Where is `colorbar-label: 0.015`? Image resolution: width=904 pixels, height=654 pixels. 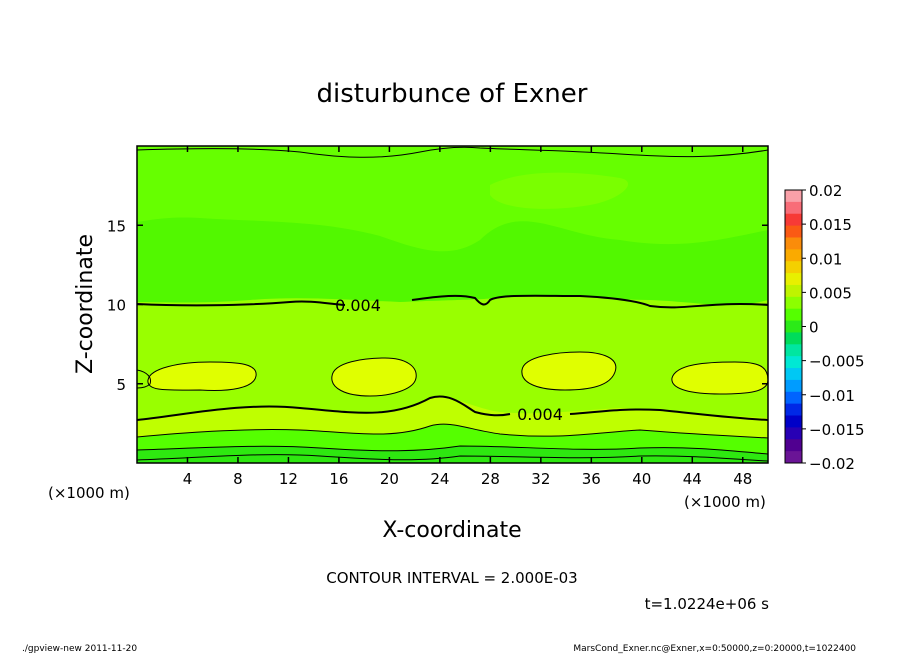 colorbar-label: 0.015 is located at coordinates (830, 225).